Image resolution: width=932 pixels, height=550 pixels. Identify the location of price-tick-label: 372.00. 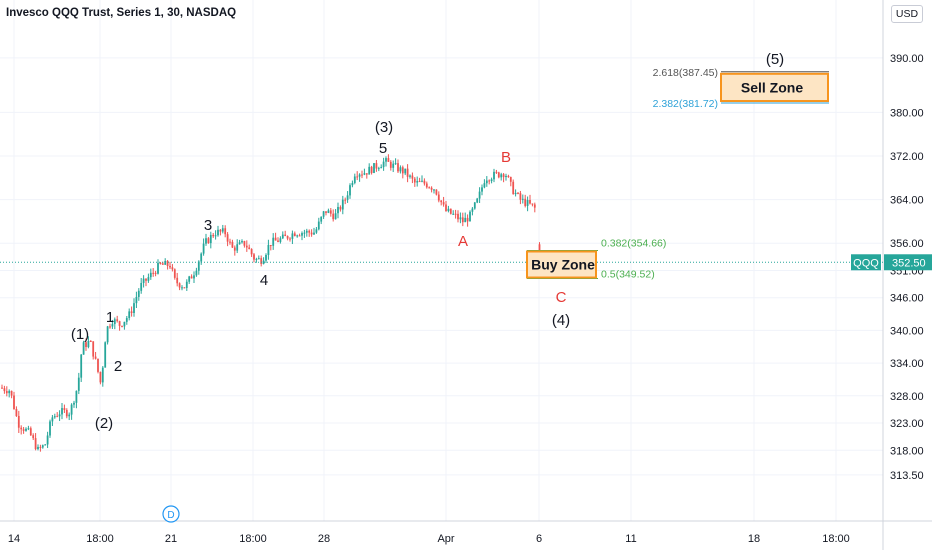
(907, 157).